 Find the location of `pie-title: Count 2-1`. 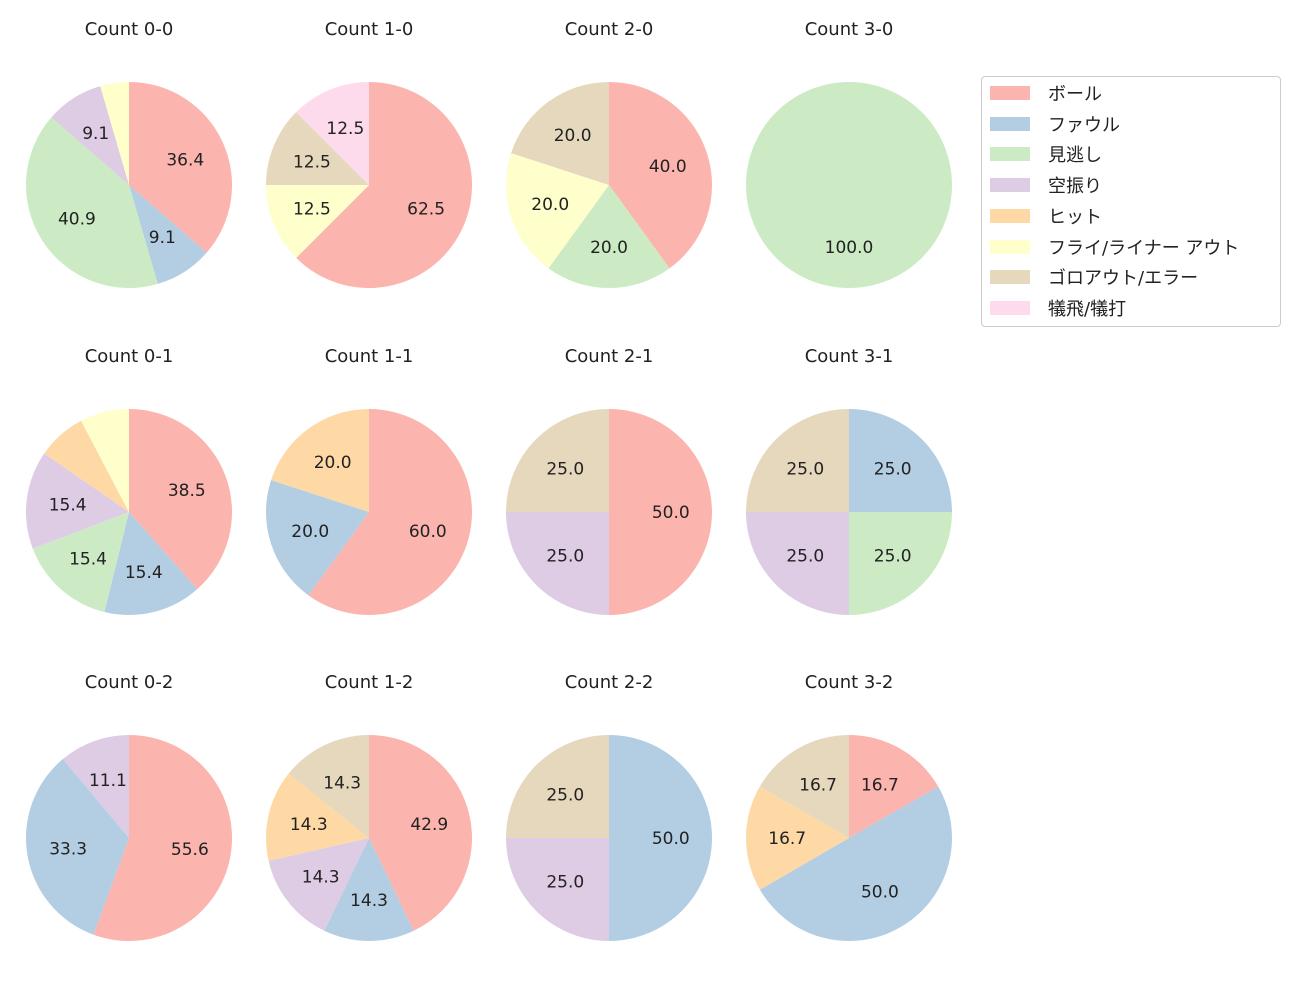

pie-title: Count 2-1 is located at coordinates (609, 356).